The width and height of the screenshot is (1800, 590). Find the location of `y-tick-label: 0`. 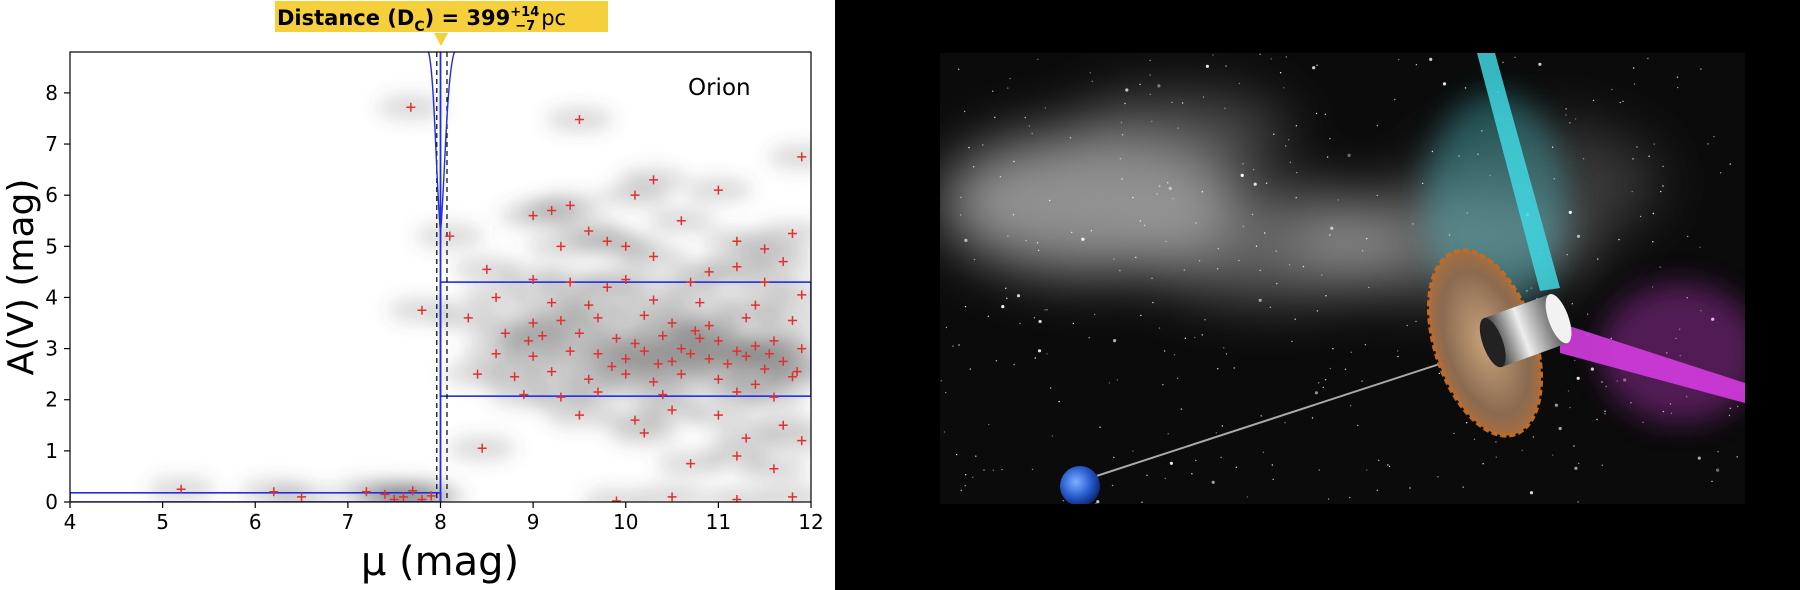

y-tick-label: 0 is located at coordinates (51, 502).